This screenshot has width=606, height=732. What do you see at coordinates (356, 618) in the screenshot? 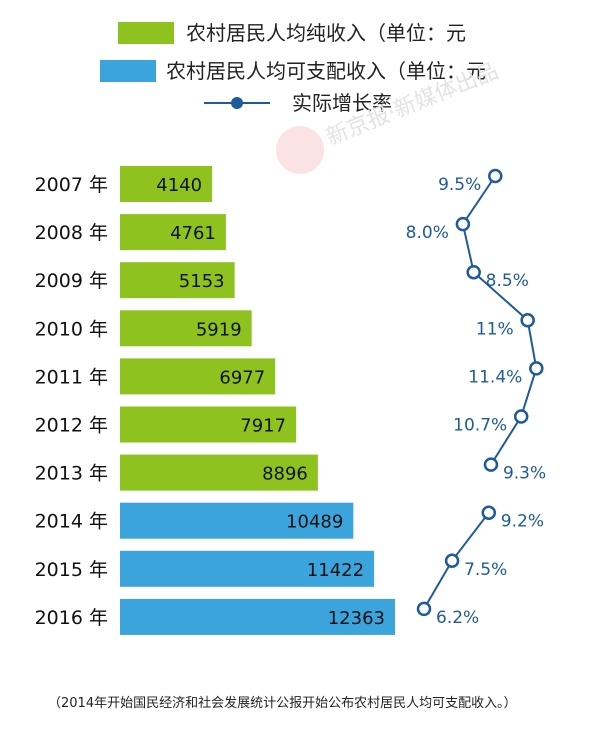
I see `bar-value-label: 12363` at bounding box center [356, 618].